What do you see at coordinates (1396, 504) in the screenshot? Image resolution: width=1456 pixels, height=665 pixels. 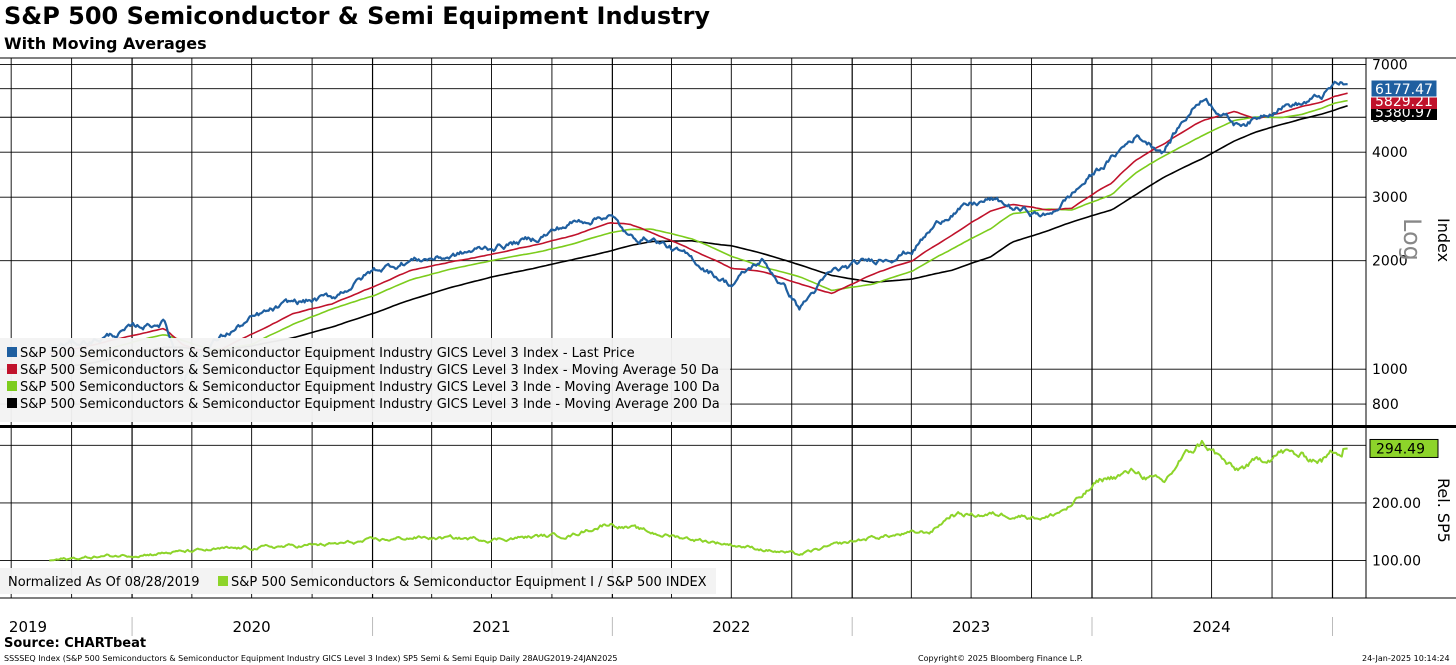 I see `y-tick-label: 200.00` at bounding box center [1396, 504].